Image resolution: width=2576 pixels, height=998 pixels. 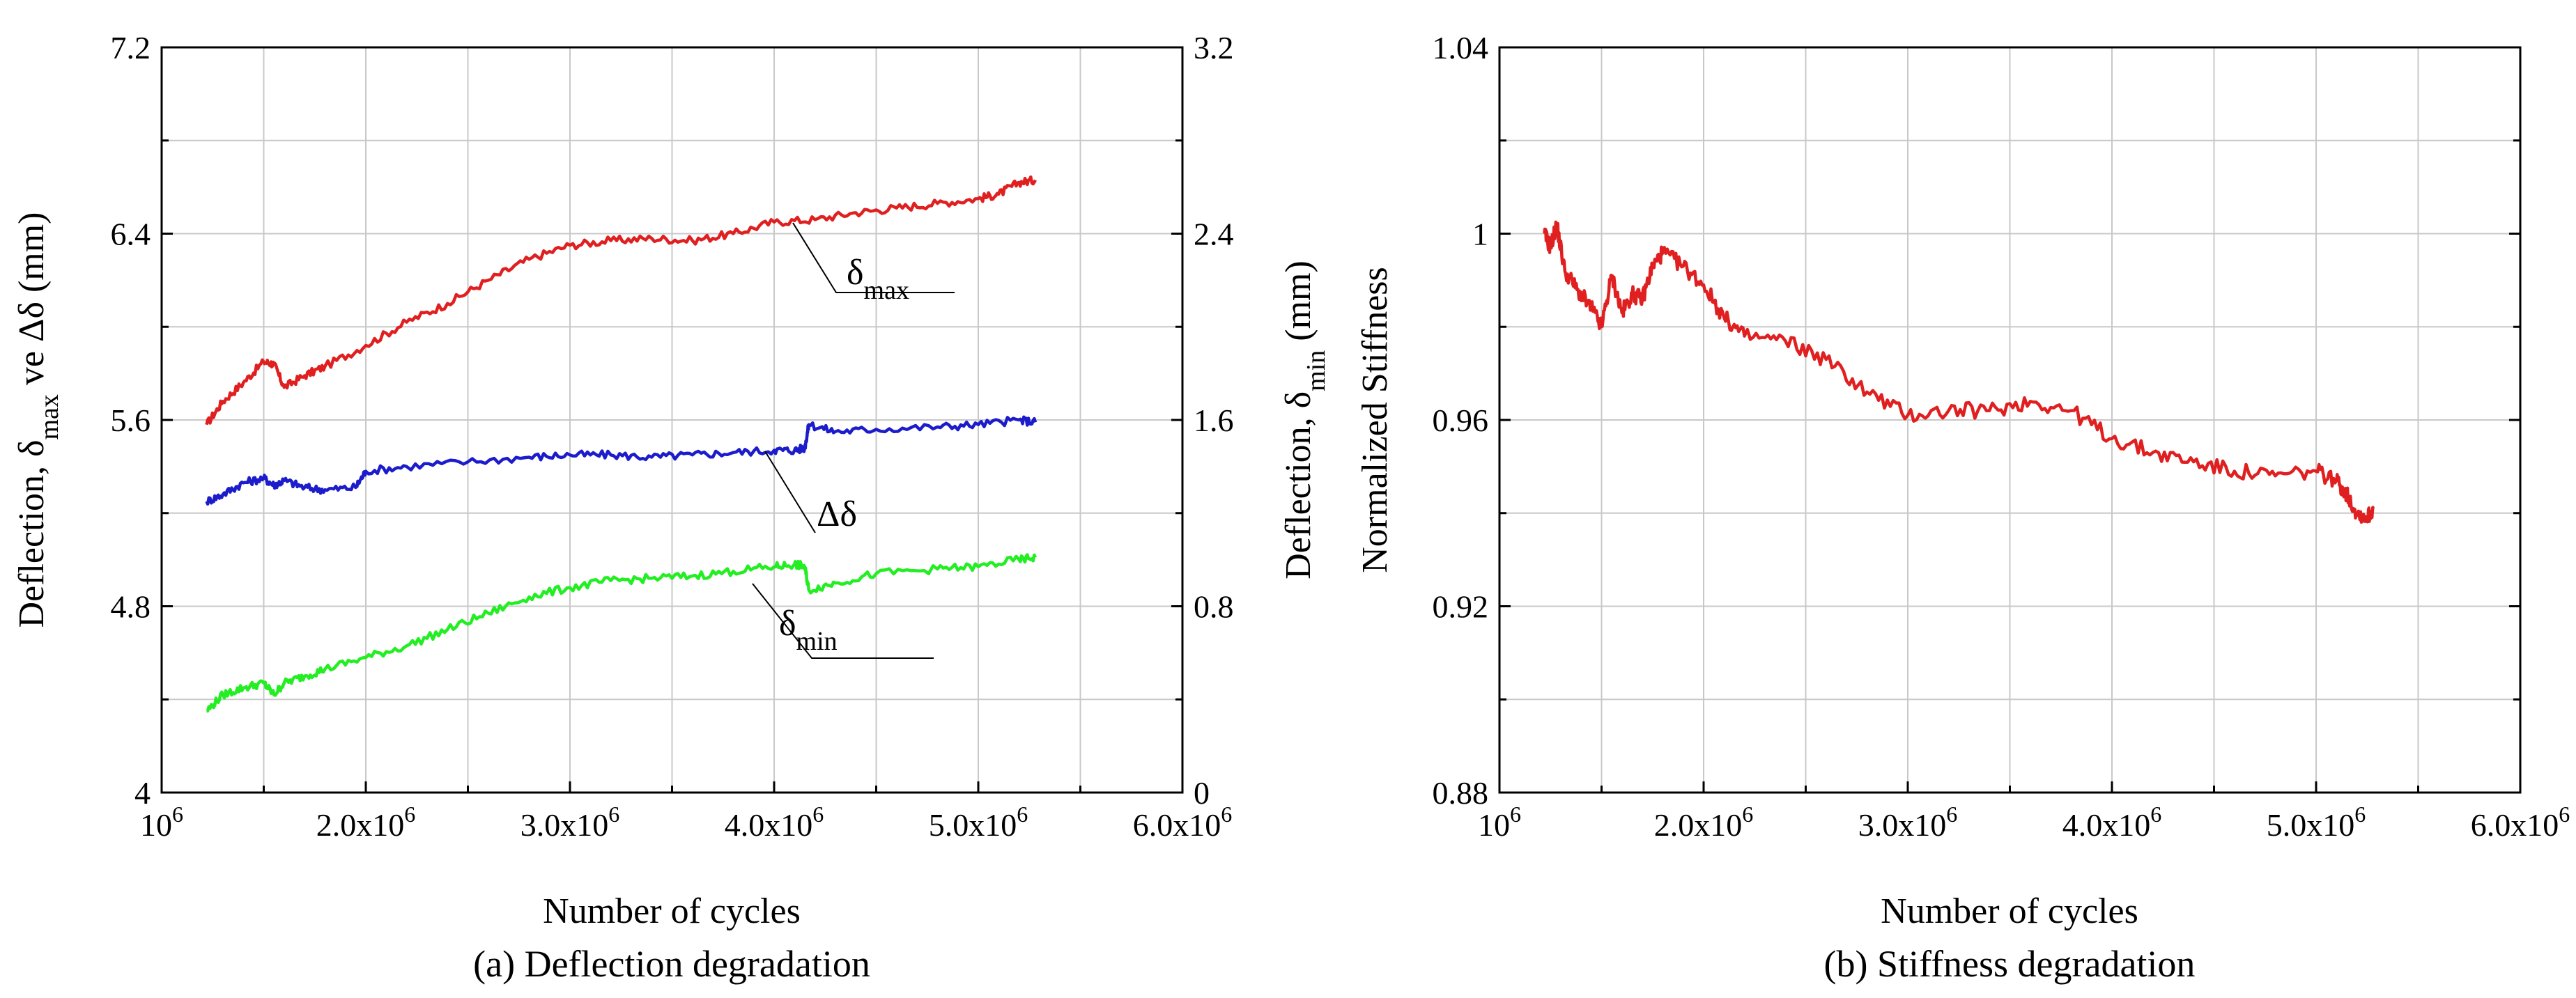 What do you see at coordinates (1214, 607) in the screenshot?
I see `y-right-tick-label: 0.8` at bounding box center [1214, 607].